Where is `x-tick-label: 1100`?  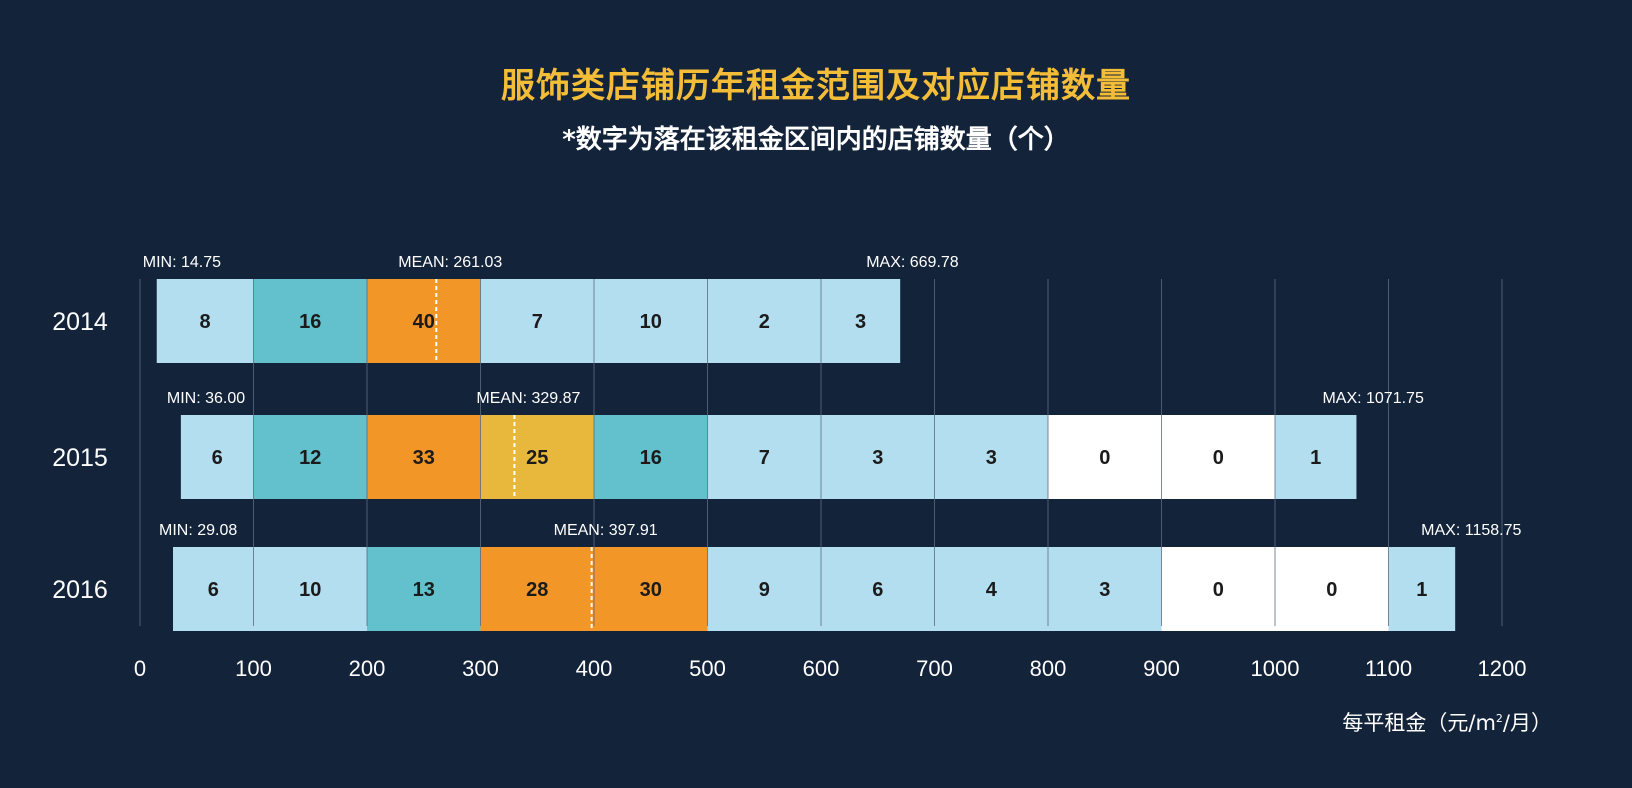
x-tick-label: 1100 is located at coordinates (1388, 668).